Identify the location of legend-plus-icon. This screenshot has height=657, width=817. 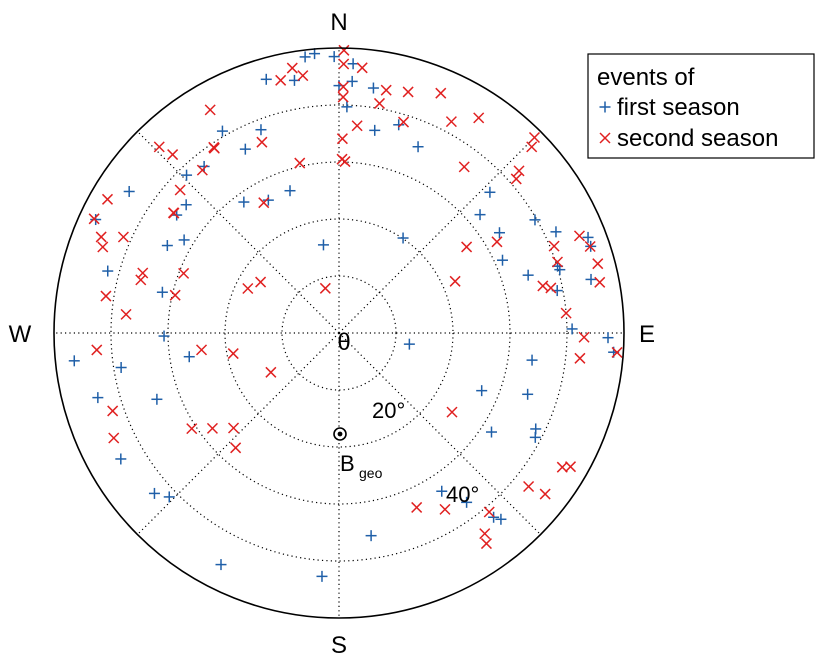
(605, 107).